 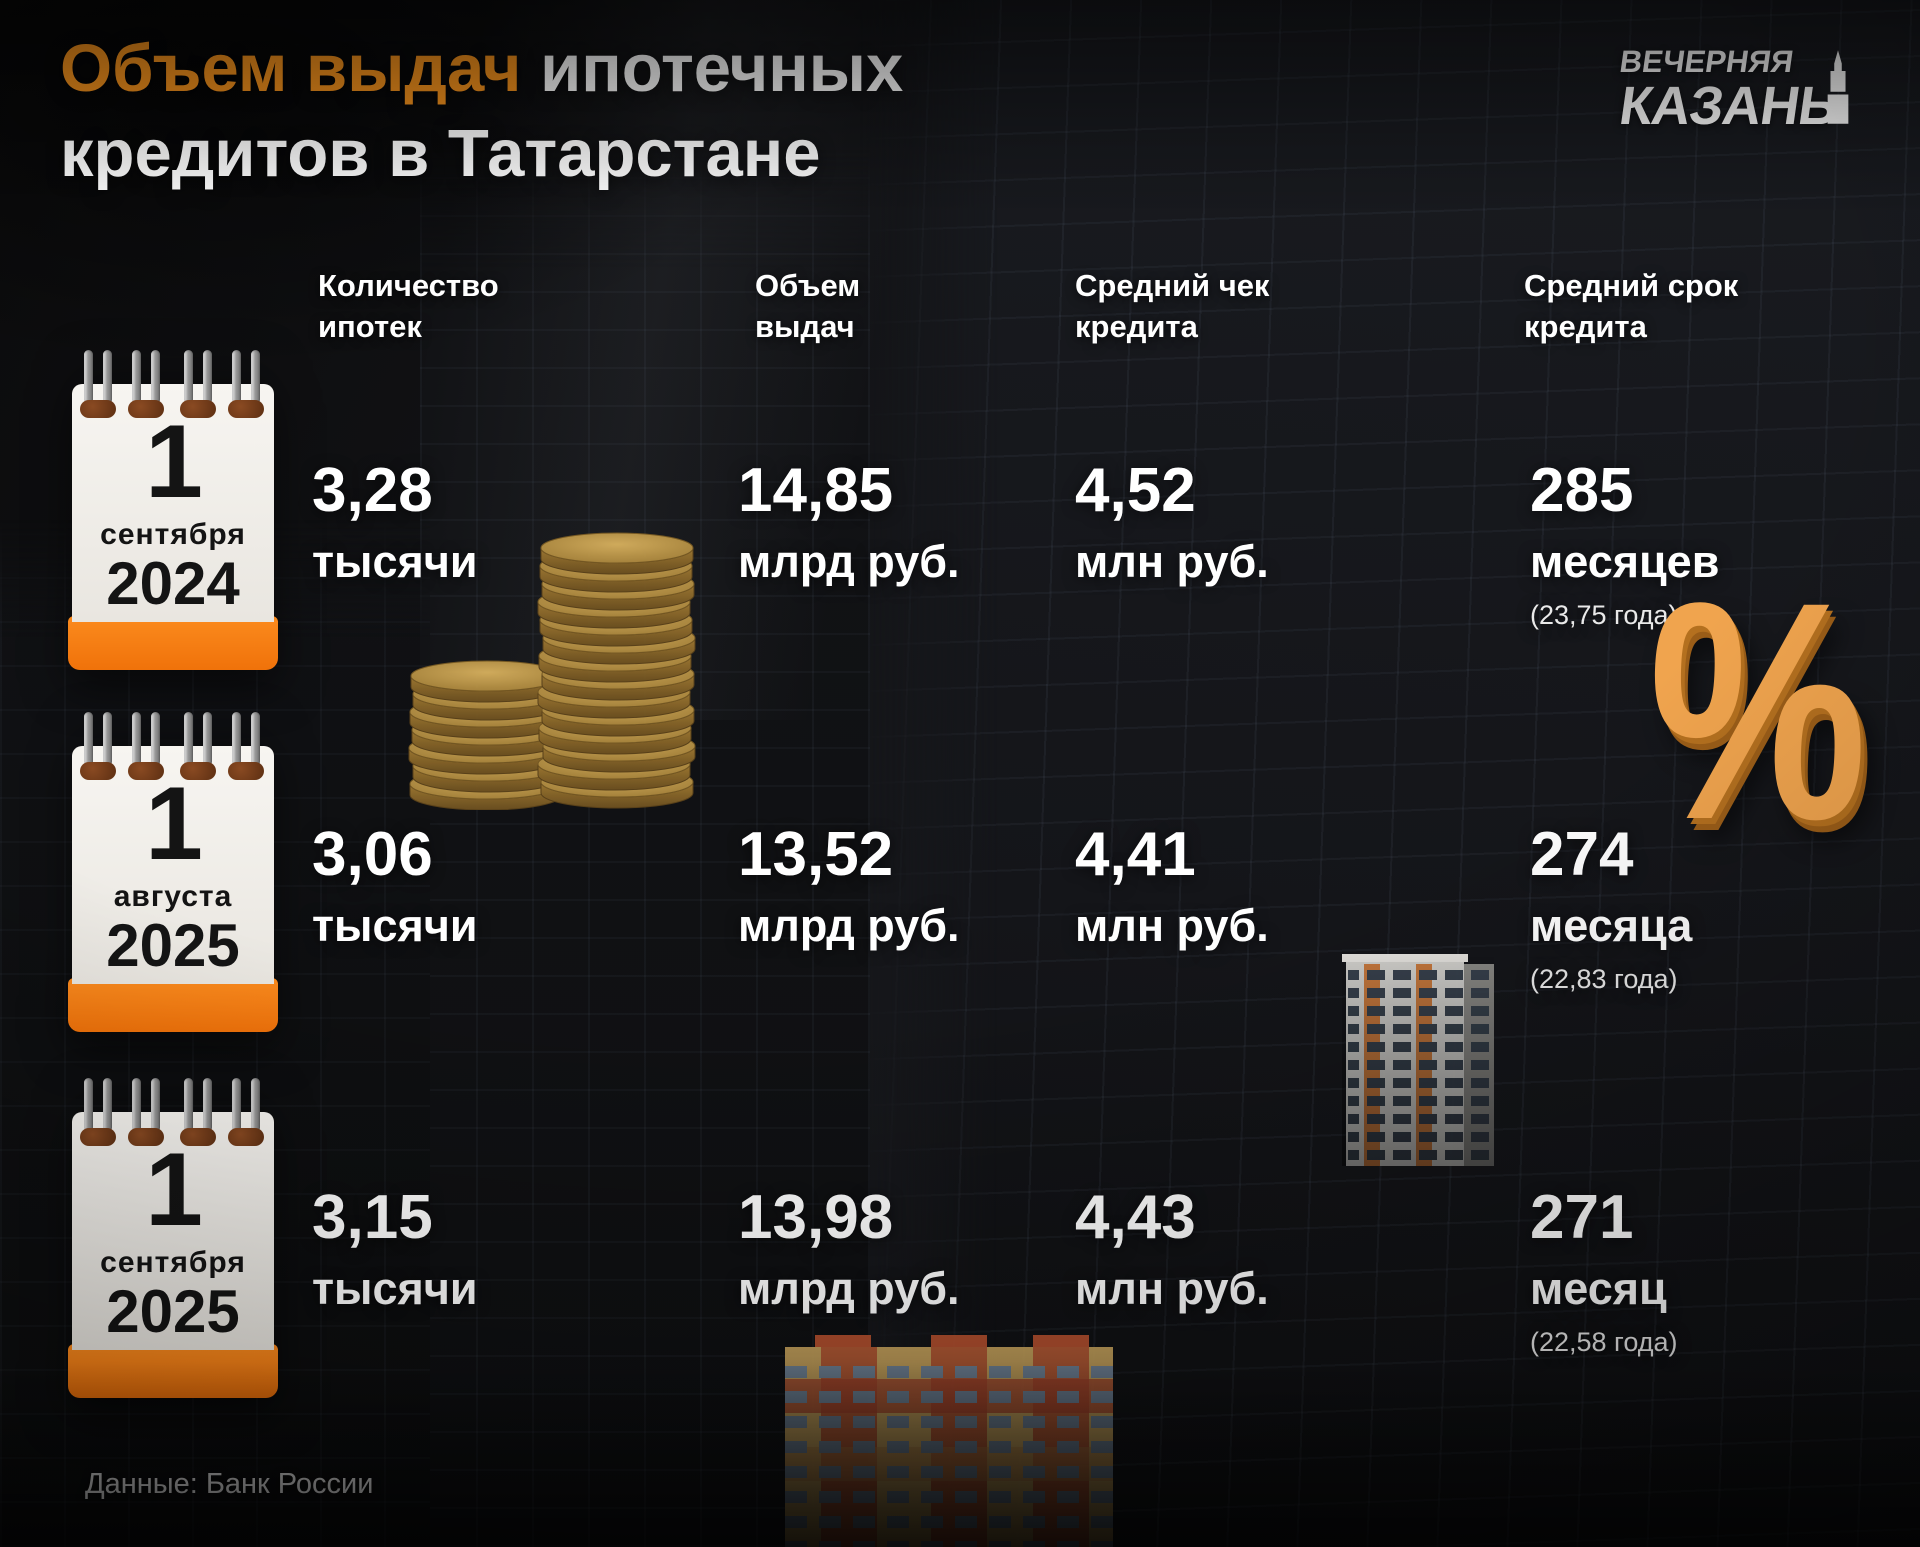 What do you see at coordinates (370, 326) in the screenshot?
I see `col-header-line: ипотек` at bounding box center [370, 326].